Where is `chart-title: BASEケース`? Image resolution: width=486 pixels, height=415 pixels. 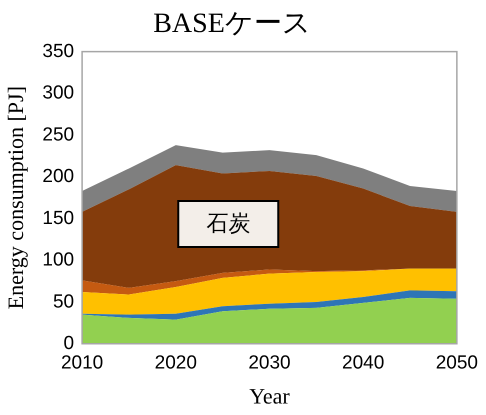
chart-title: BASEケース is located at coordinates (232, 24).